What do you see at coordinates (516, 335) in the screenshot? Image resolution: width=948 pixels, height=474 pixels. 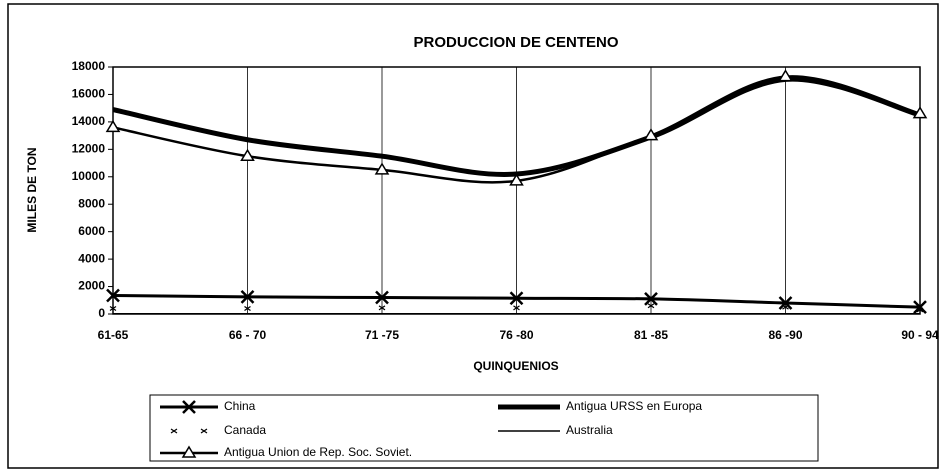 I see `x-tick-label: 76 -80` at bounding box center [516, 335].